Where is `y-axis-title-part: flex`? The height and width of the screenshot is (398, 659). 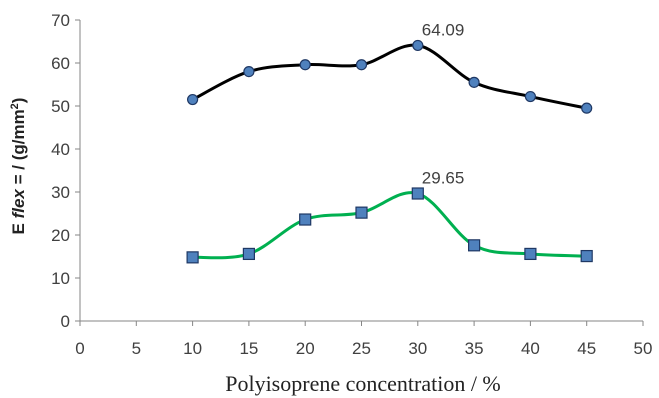
y-axis-title-part: flex is located at coordinates (18, 203).